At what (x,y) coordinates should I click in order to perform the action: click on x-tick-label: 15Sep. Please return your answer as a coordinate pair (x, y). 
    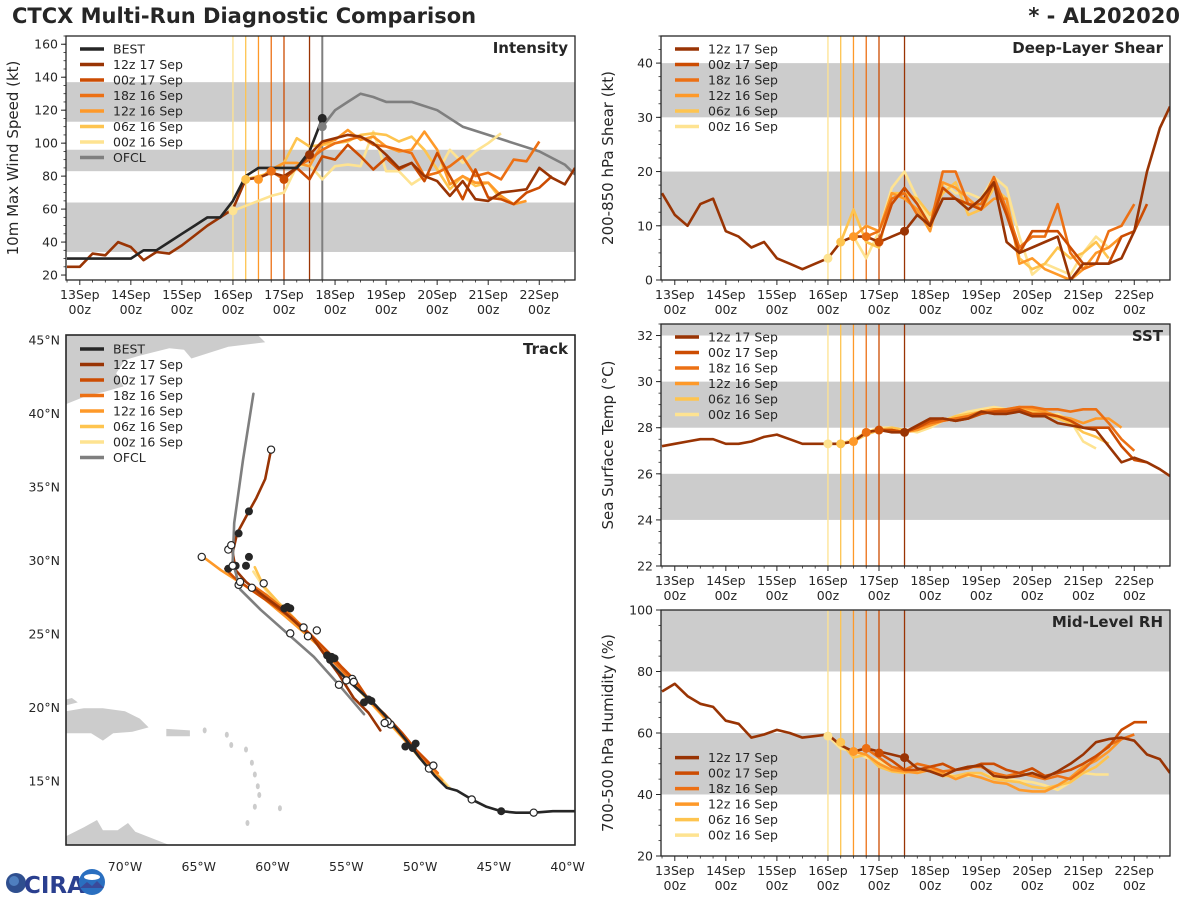
    Looking at the image, I should click on (777, 870).